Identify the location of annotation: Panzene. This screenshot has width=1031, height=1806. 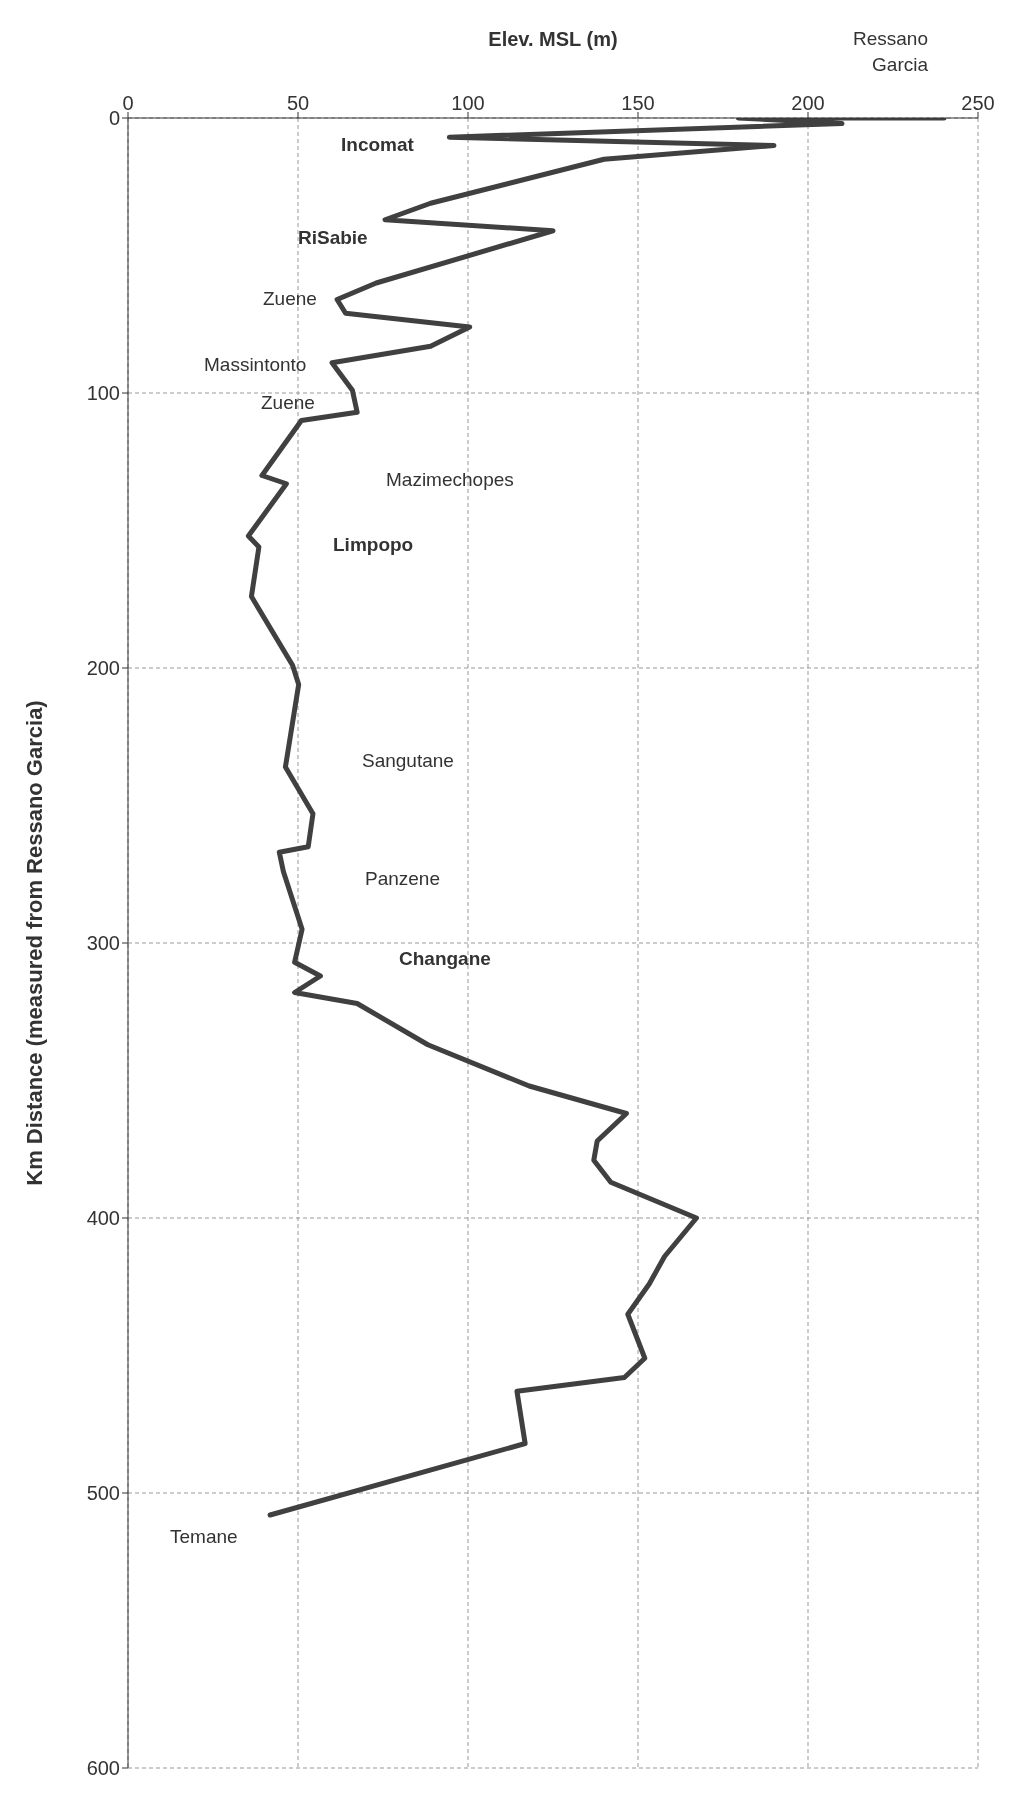
(403, 879).